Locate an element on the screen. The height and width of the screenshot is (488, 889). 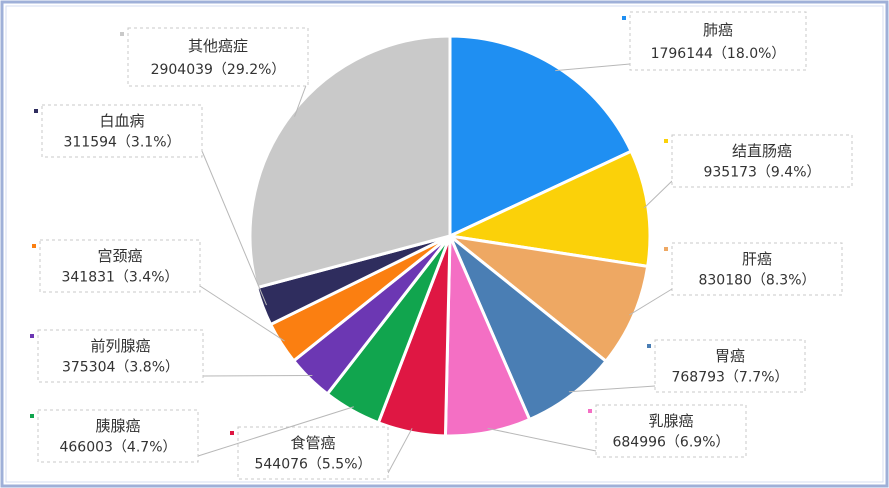
slice-name: 胃癌 is located at coordinates (730, 356).